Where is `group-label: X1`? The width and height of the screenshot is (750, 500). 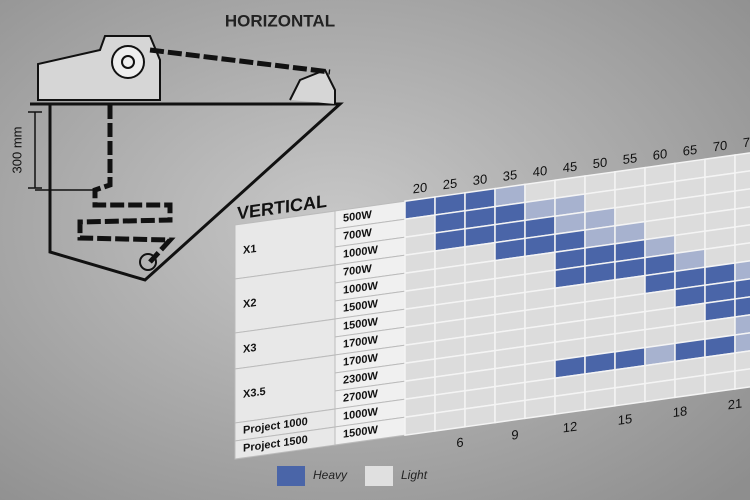
group-label: X1 is located at coordinates (249, 250).